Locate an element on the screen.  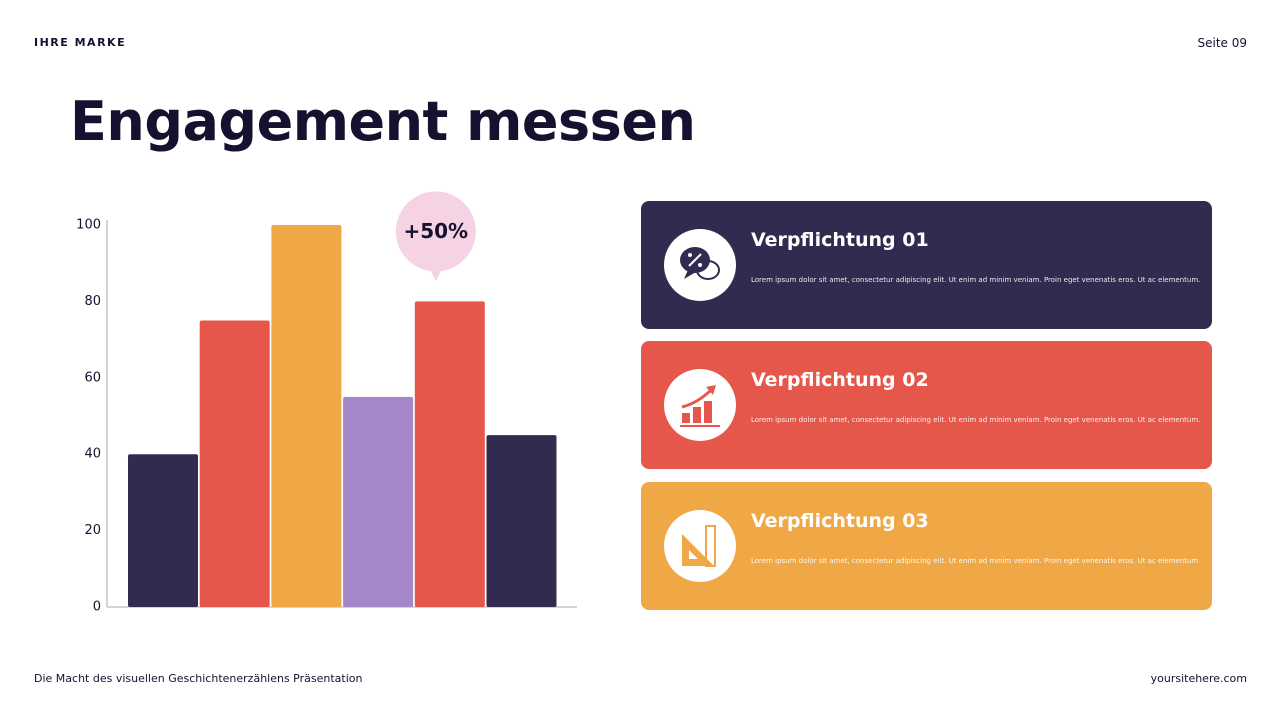
y-tick-label: 0 is located at coordinates (97, 607).